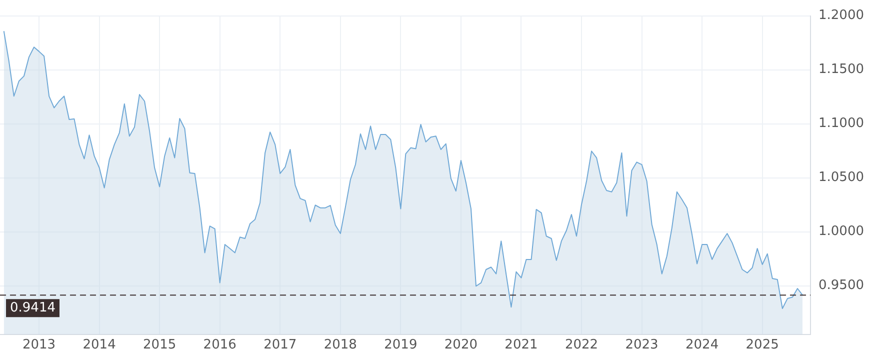 This screenshot has height=360, width=878. Describe the element at coordinates (841, 178) in the screenshot. I see `y-tick-label: 1.0500` at that location.